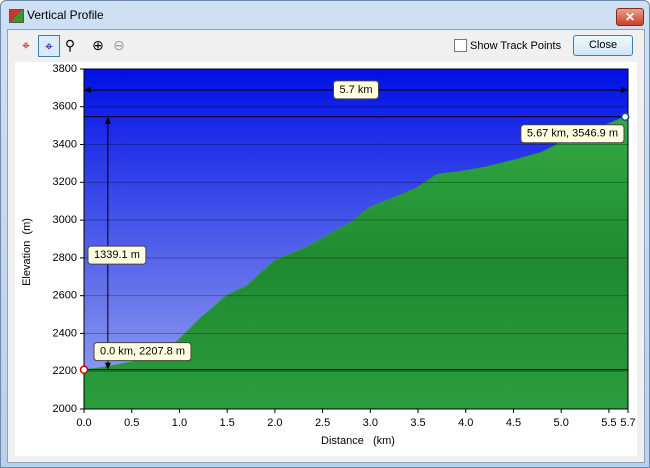  I want to click on y-tick-label: 3600, so click(65, 107).